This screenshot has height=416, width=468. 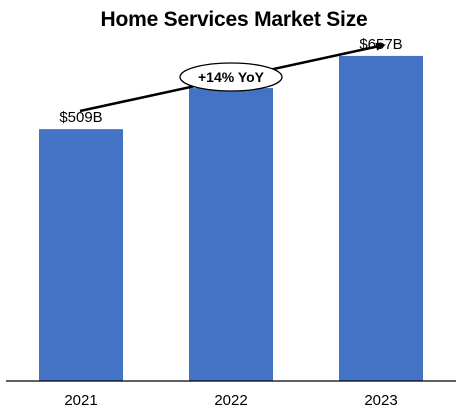 I want to click on bar-2021, so click(x=81, y=255).